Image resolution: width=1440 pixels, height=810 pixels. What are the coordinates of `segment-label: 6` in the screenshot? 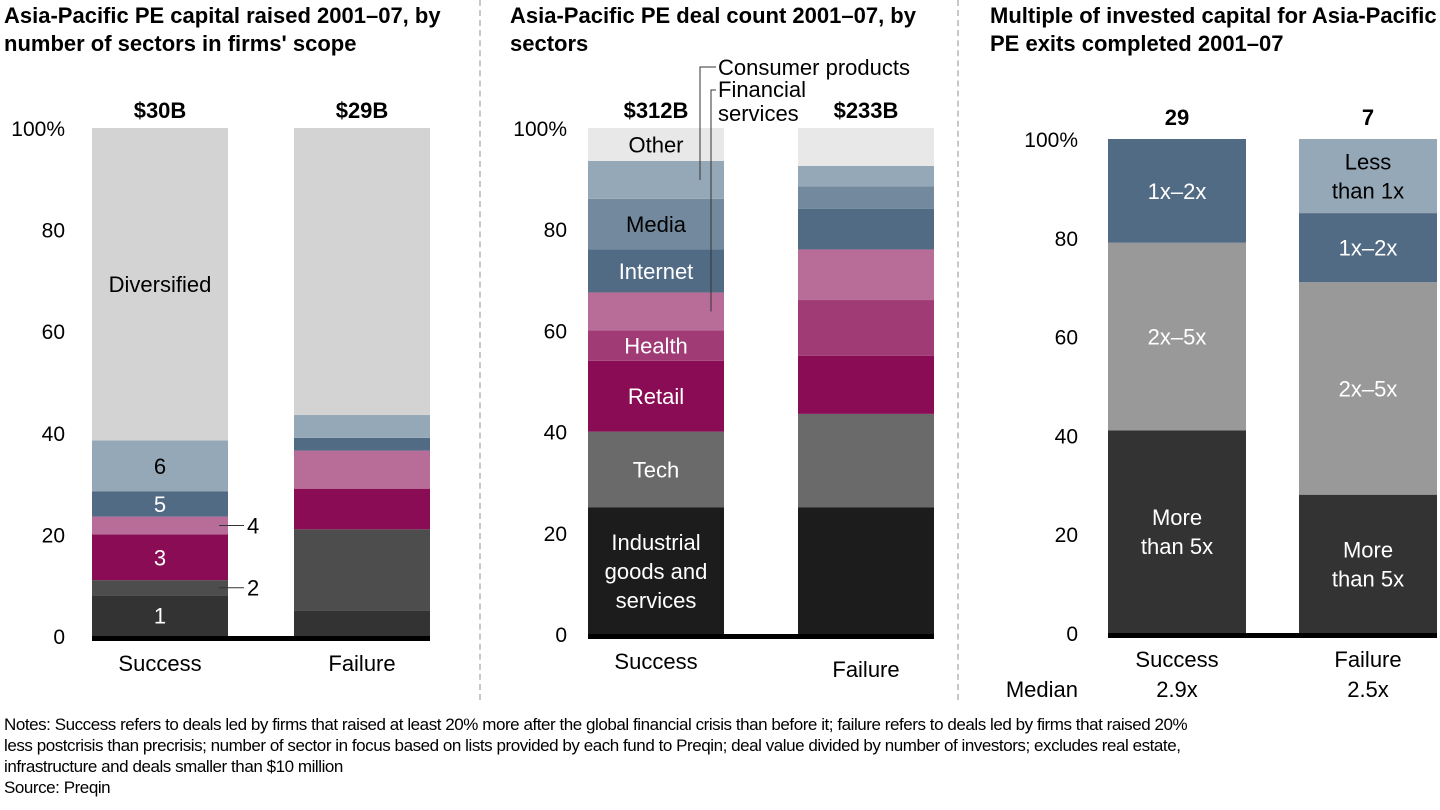 It's located at (160, 466).